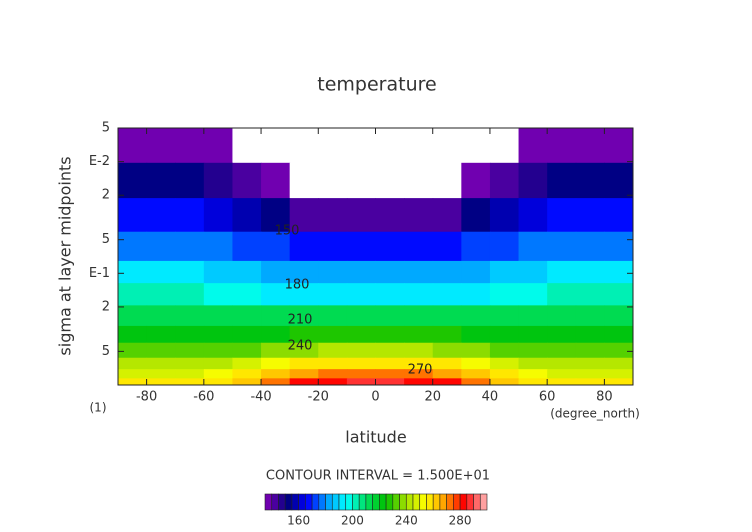 This screenshot has height=532, width=752. What do you see at coordinates (203, 397) in the screenshot?
I see `x-tick-label: -60` at bounding box center [203, 397].